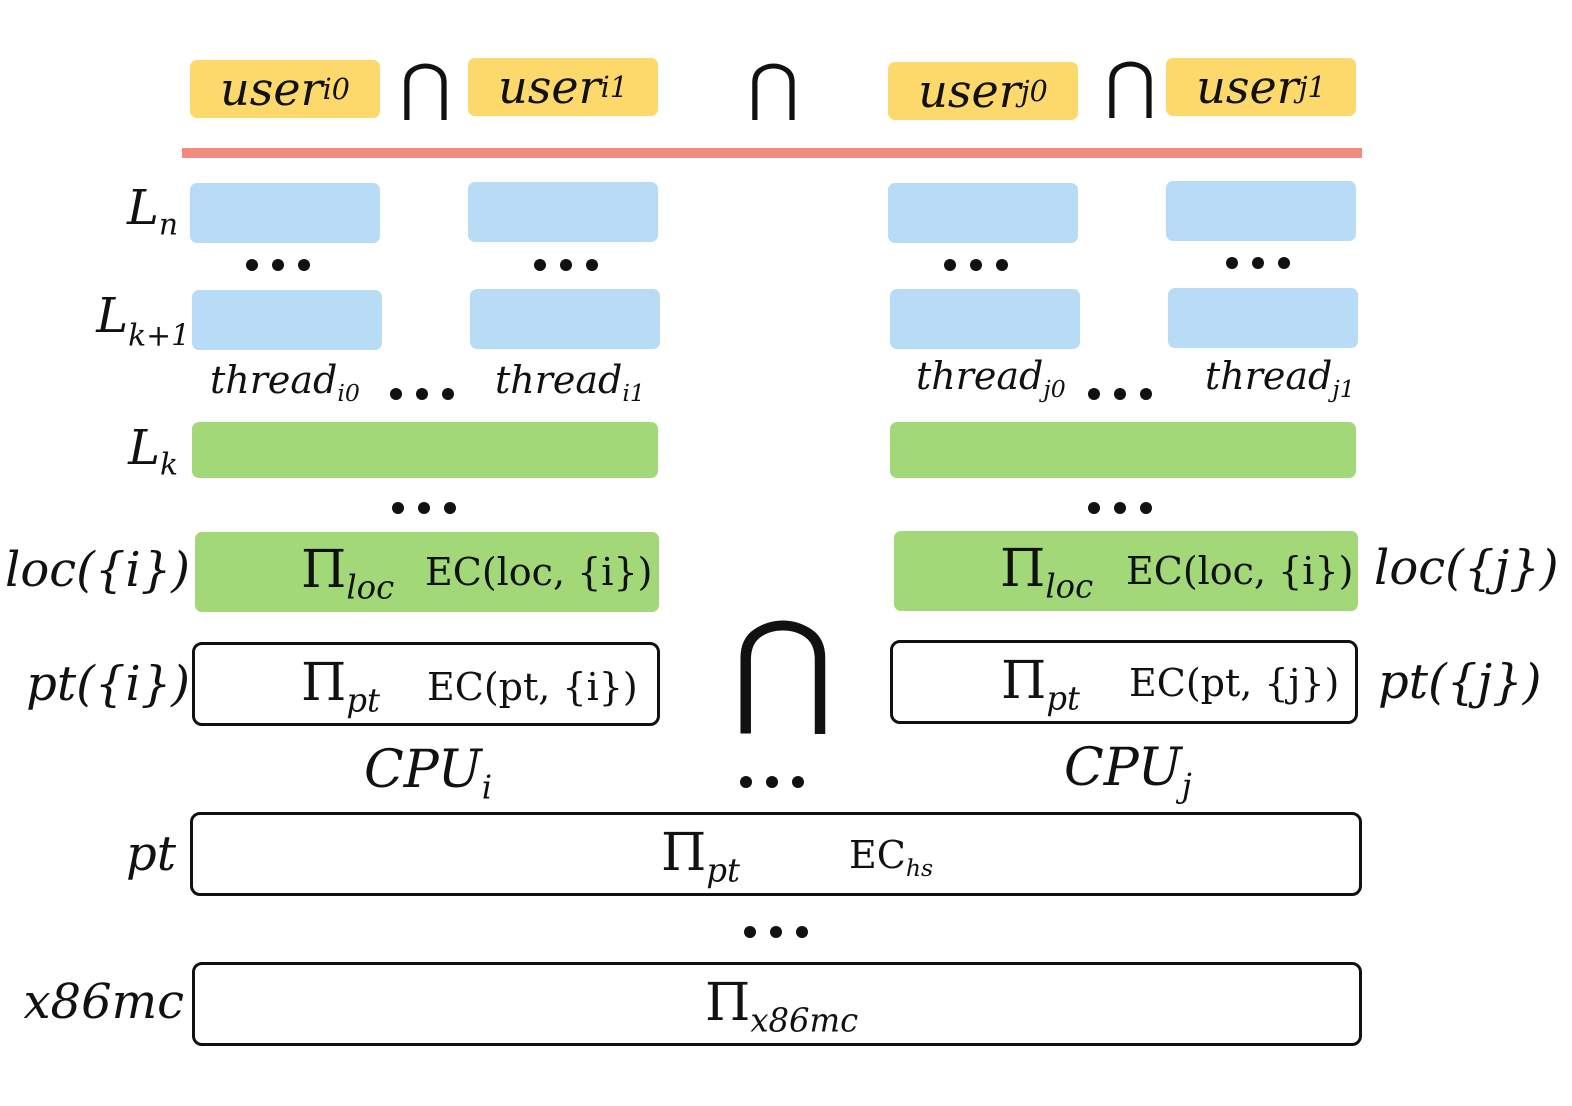 This screenshot has width=1572, height=1106. Describe the element at coordinates (336, 89) in the screenshot. I see `user-i0-sub: i0` at that location.